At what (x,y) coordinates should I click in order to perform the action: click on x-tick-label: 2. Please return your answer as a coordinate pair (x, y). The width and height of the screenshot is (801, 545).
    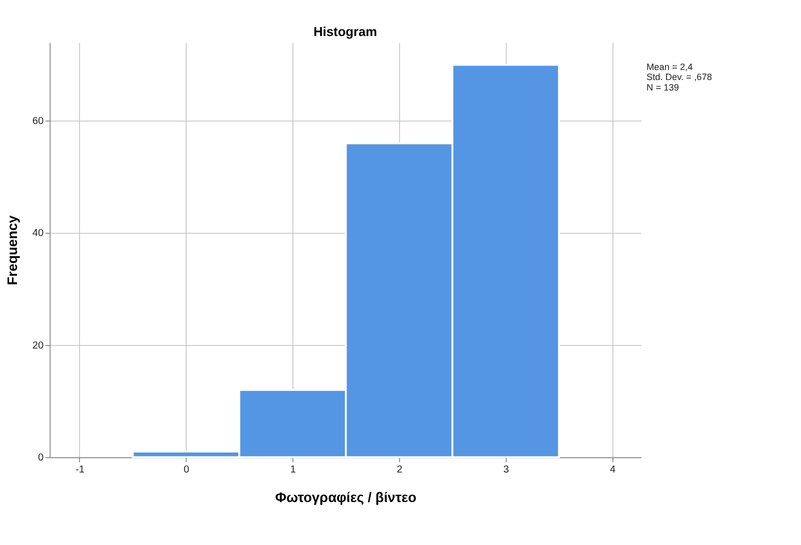
    Looking at the image, I should click on (399, 470).